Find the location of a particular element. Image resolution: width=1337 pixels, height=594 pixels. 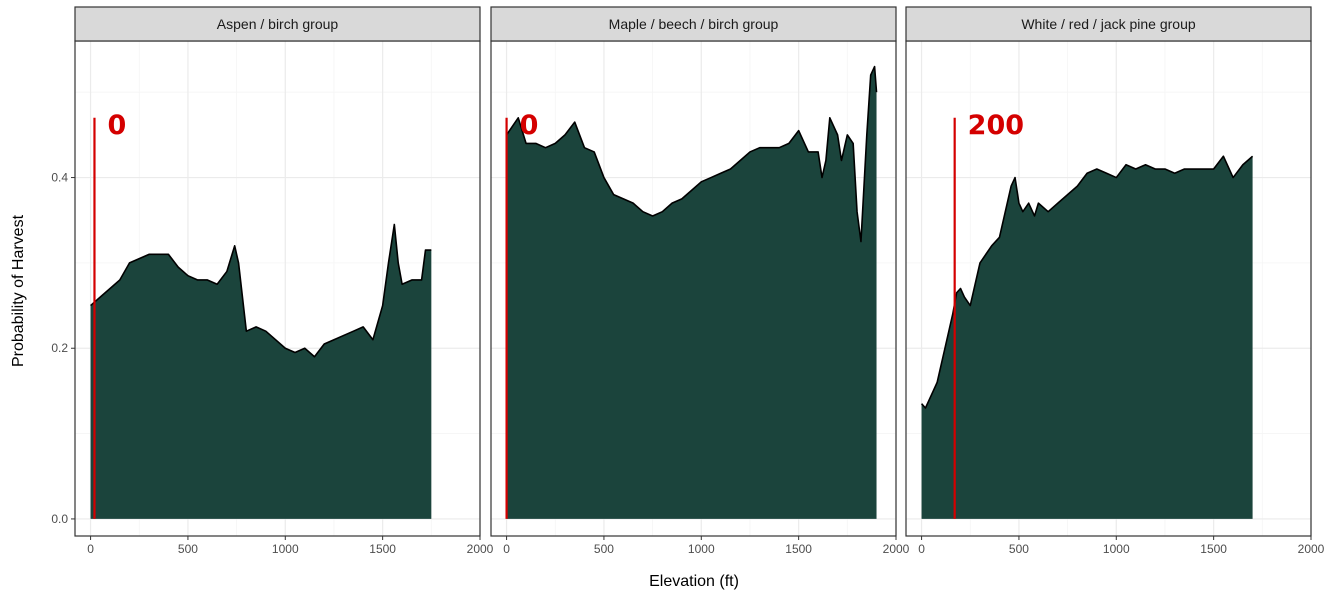

y-tick-label: 0.0 is located at coordinates (59, 519).